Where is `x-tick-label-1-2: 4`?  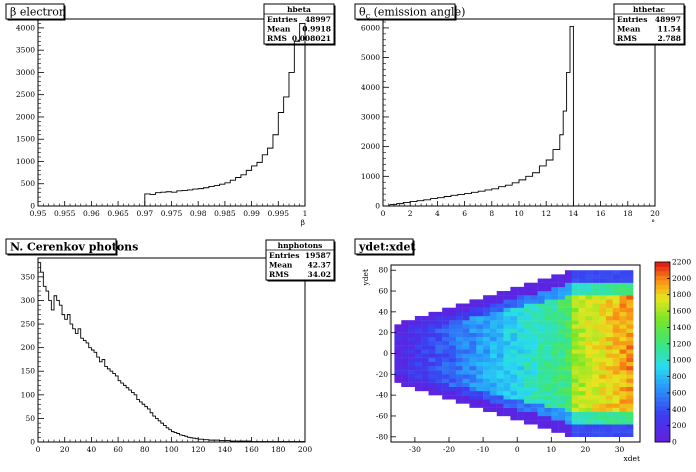 x-tick-label-1-2: 4 is located at coordinates (437, 213).